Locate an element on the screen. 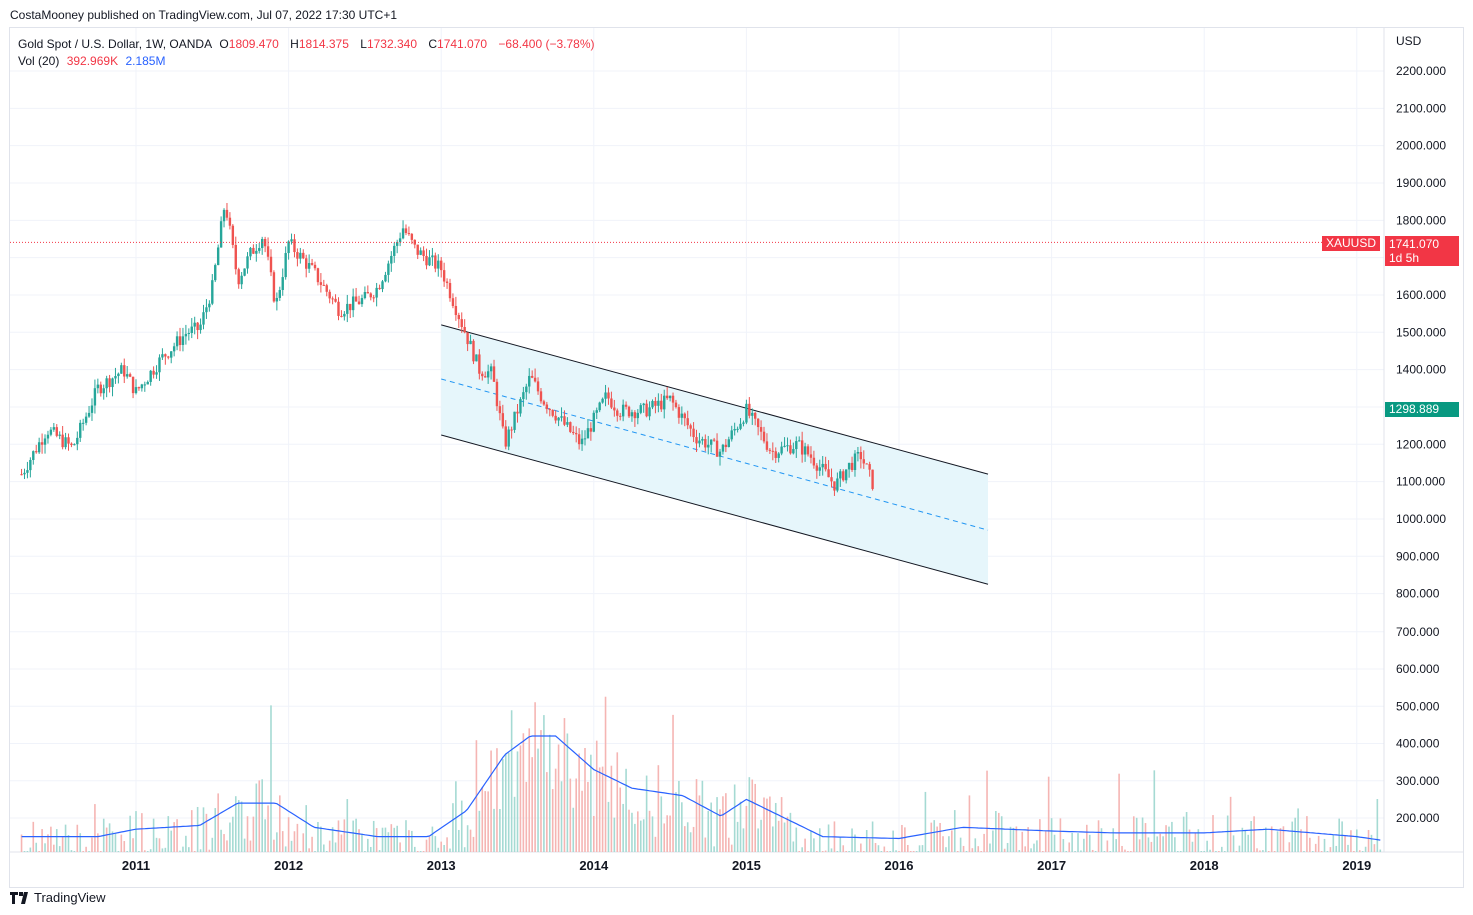 This screenshot has height=915, width=1473. legend-vol-label: Vol (20) is located at coordinates (39, 61).